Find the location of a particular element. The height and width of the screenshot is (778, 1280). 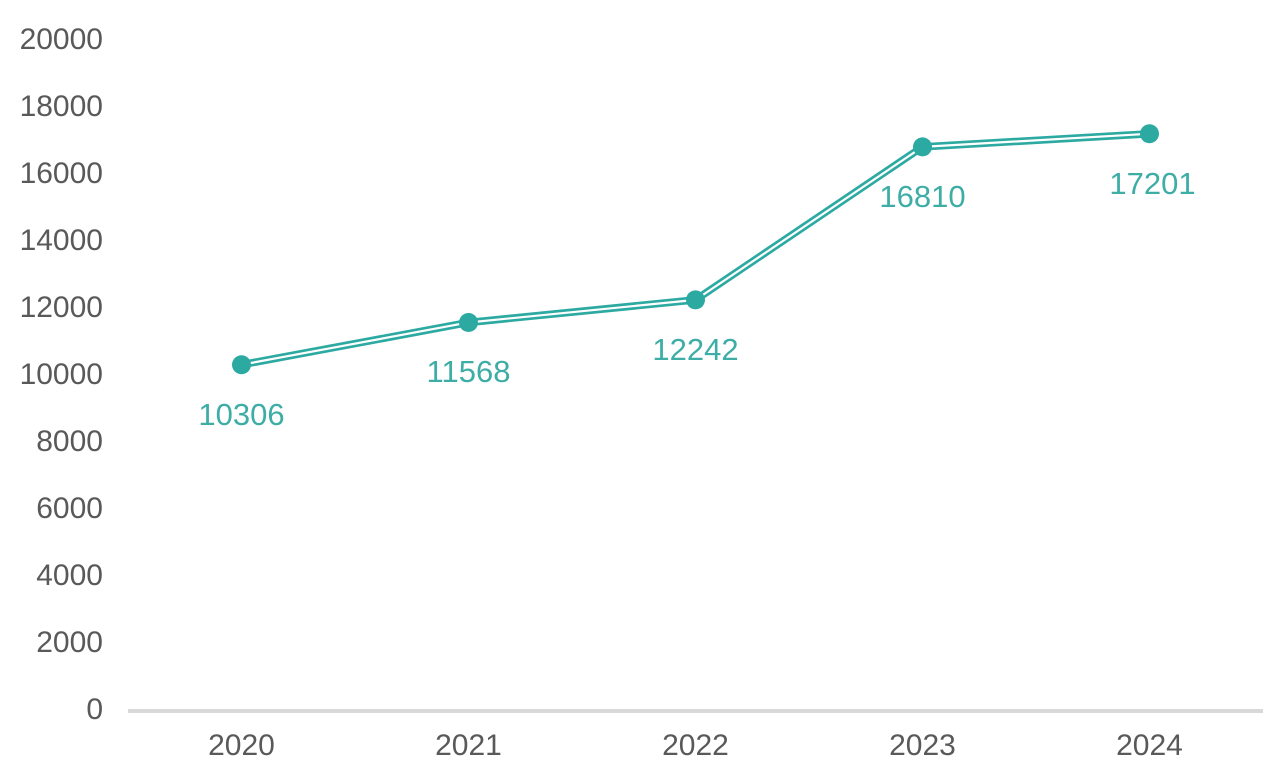

y-axis-tick-label: 18000 is located at coordinates (61, 106).